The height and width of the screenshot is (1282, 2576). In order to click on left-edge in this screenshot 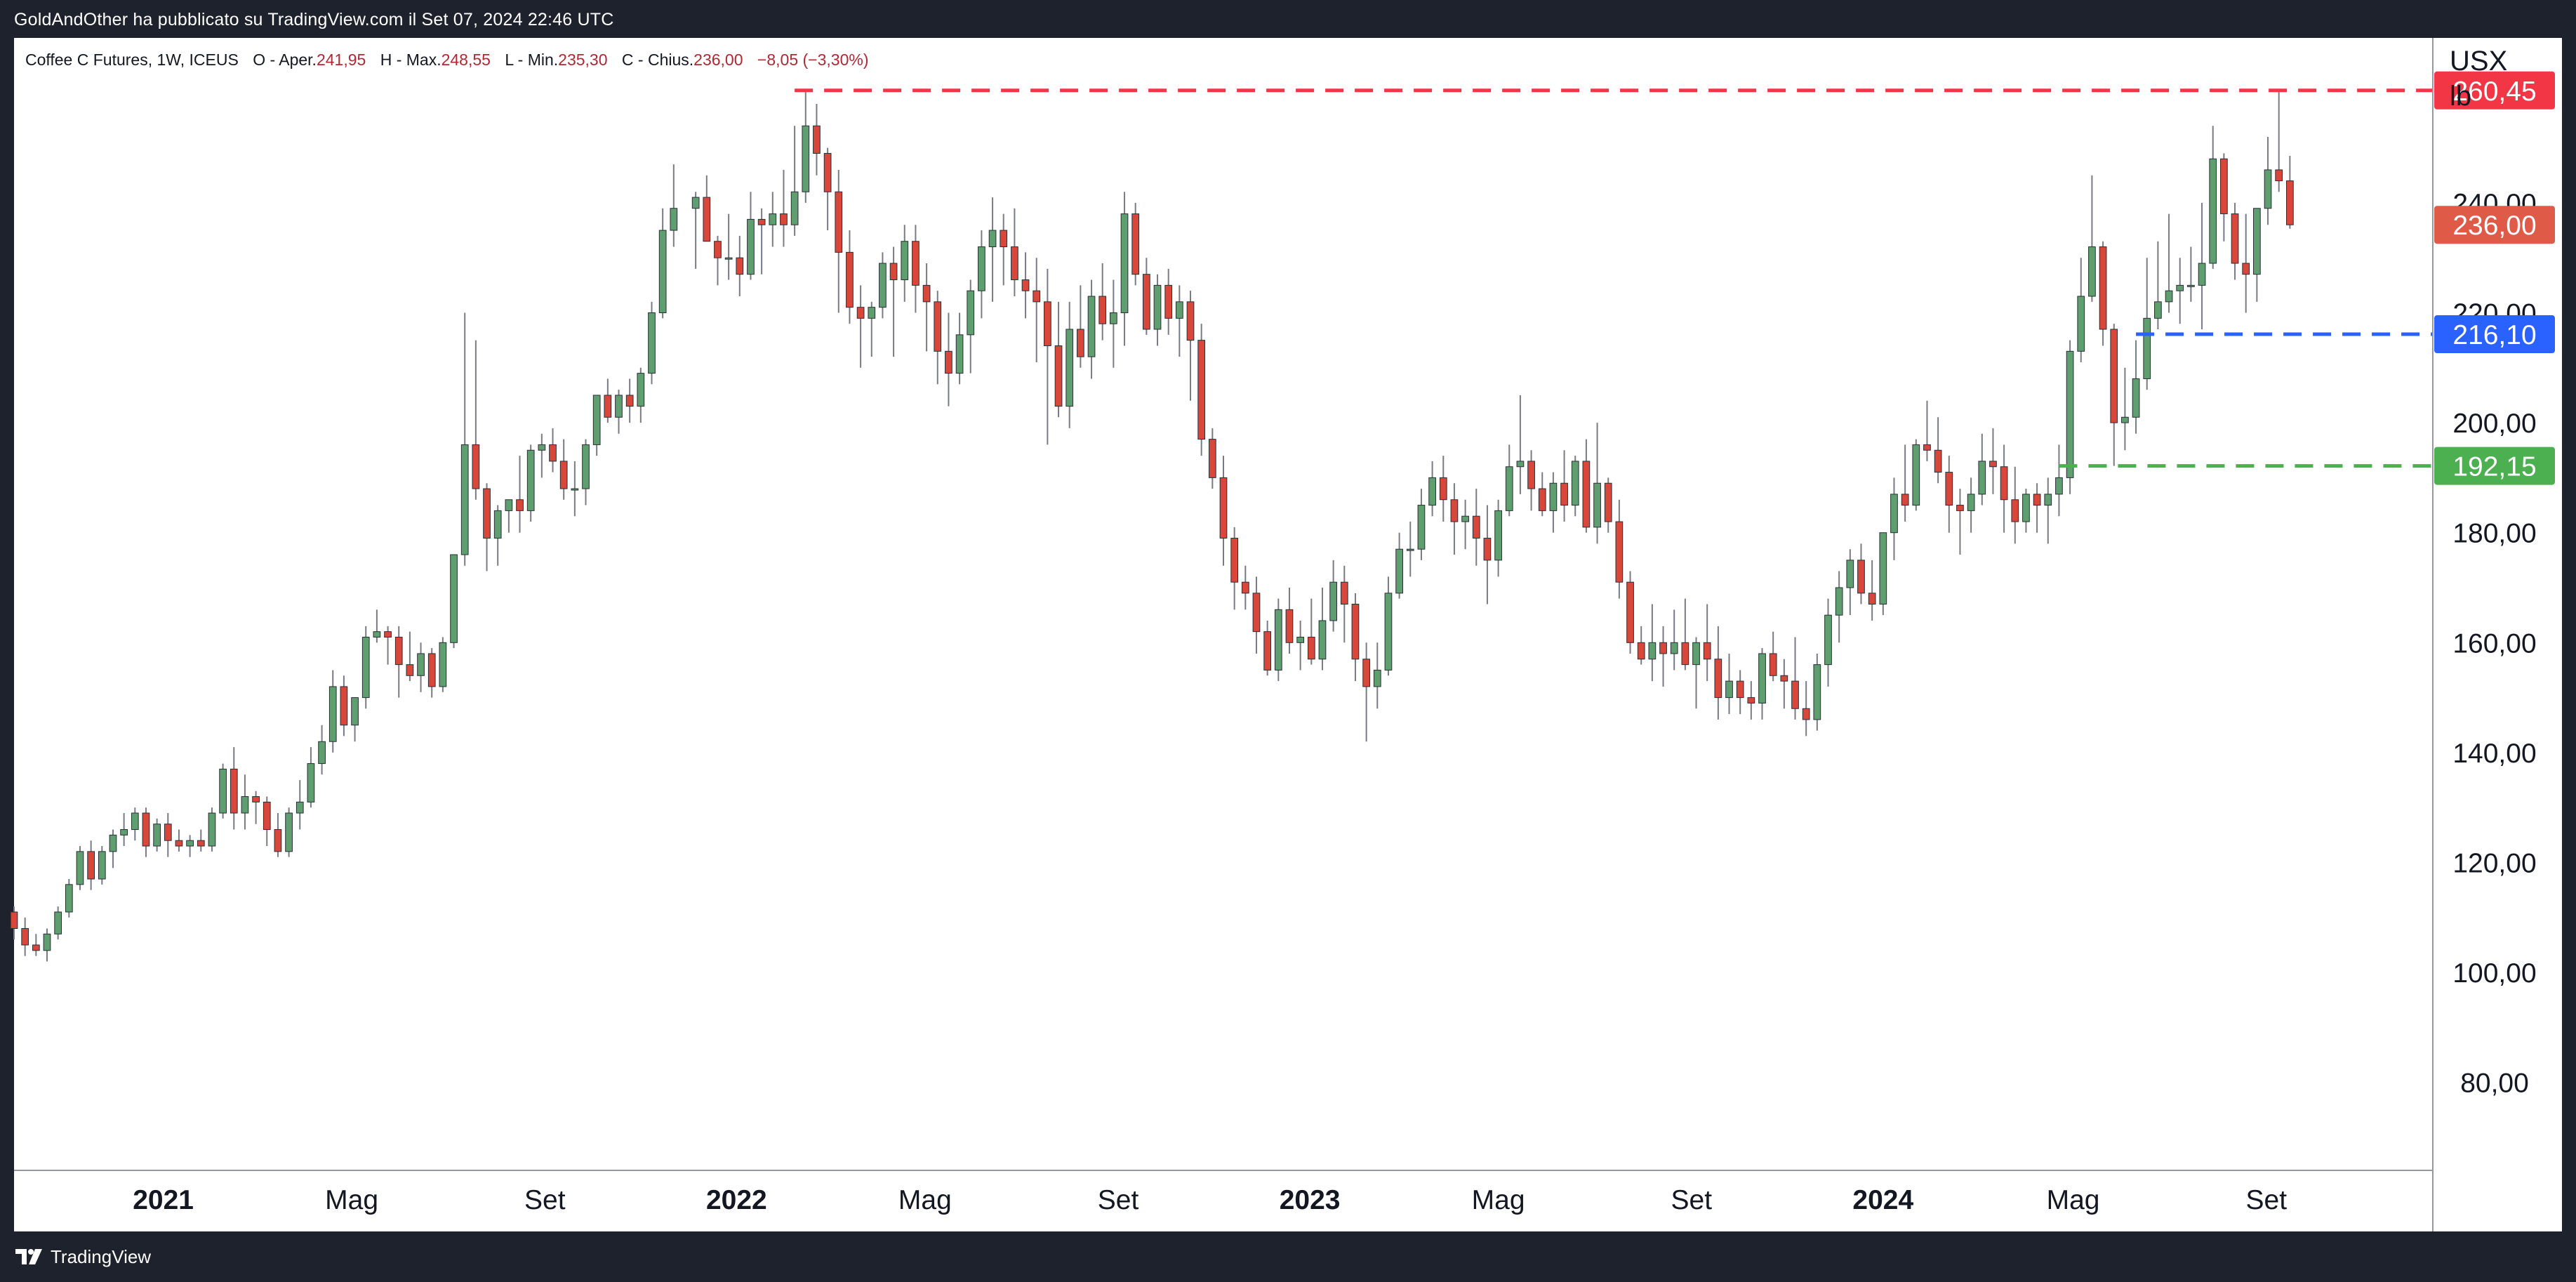, I will do `click(7, 634)`.